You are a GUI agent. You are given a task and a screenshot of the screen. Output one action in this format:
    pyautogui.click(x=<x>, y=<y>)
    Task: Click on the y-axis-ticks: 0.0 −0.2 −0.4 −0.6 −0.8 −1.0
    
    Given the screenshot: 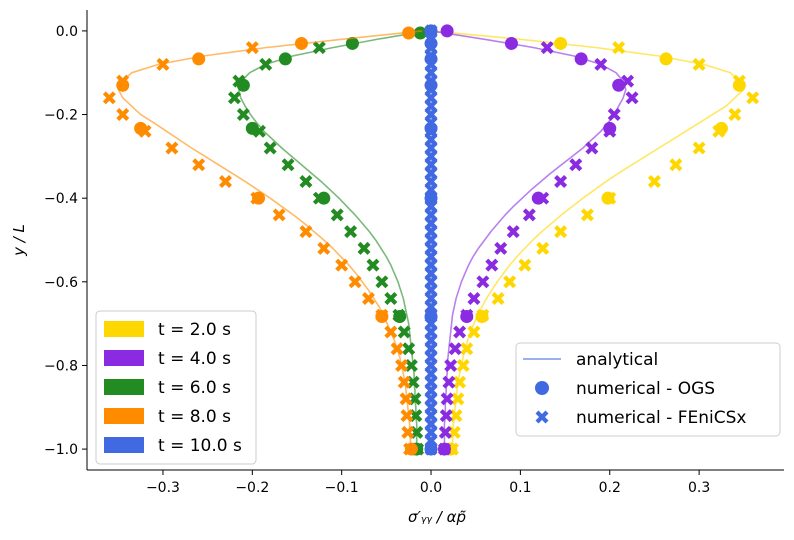 What is the action you would take?
    pyautogui.click(x=65, y=241)
    